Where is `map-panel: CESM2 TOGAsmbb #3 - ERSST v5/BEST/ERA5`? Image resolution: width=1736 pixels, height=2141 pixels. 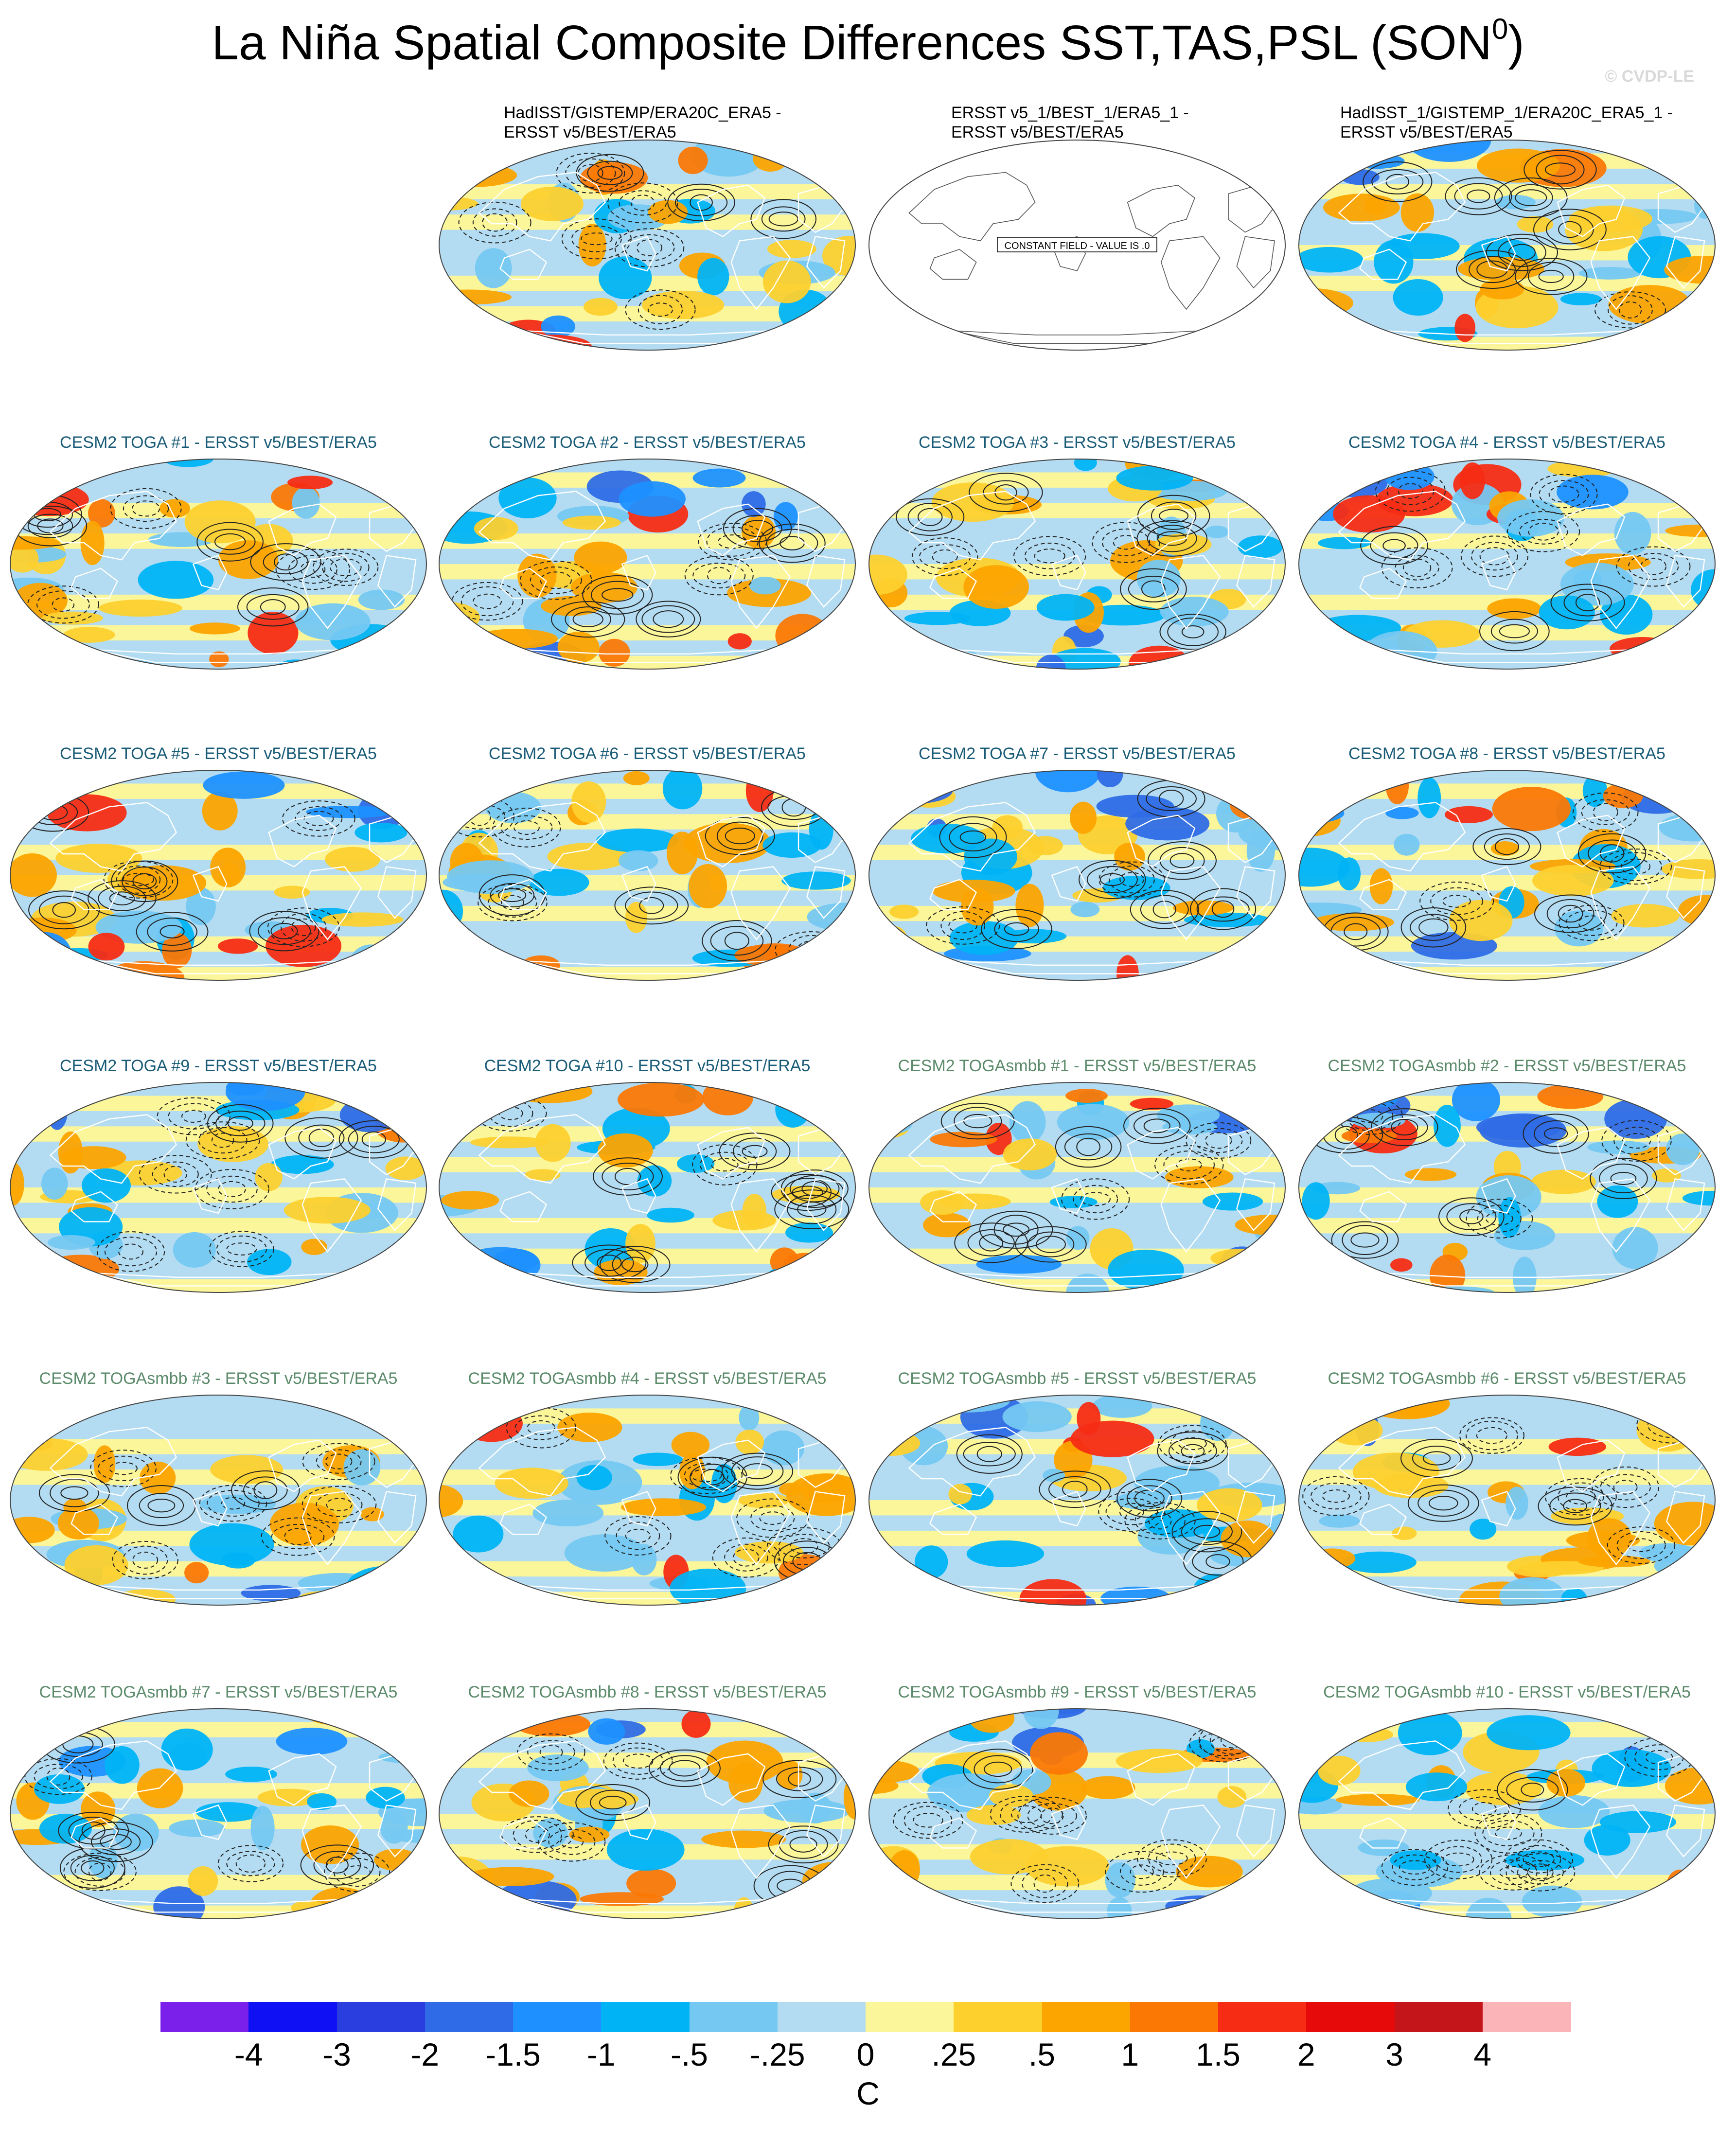 map-panel: CESM2 TOGAsmbb #3 - ERSST v5/BEST/ERA5 is located at coordinates (219, 1507).